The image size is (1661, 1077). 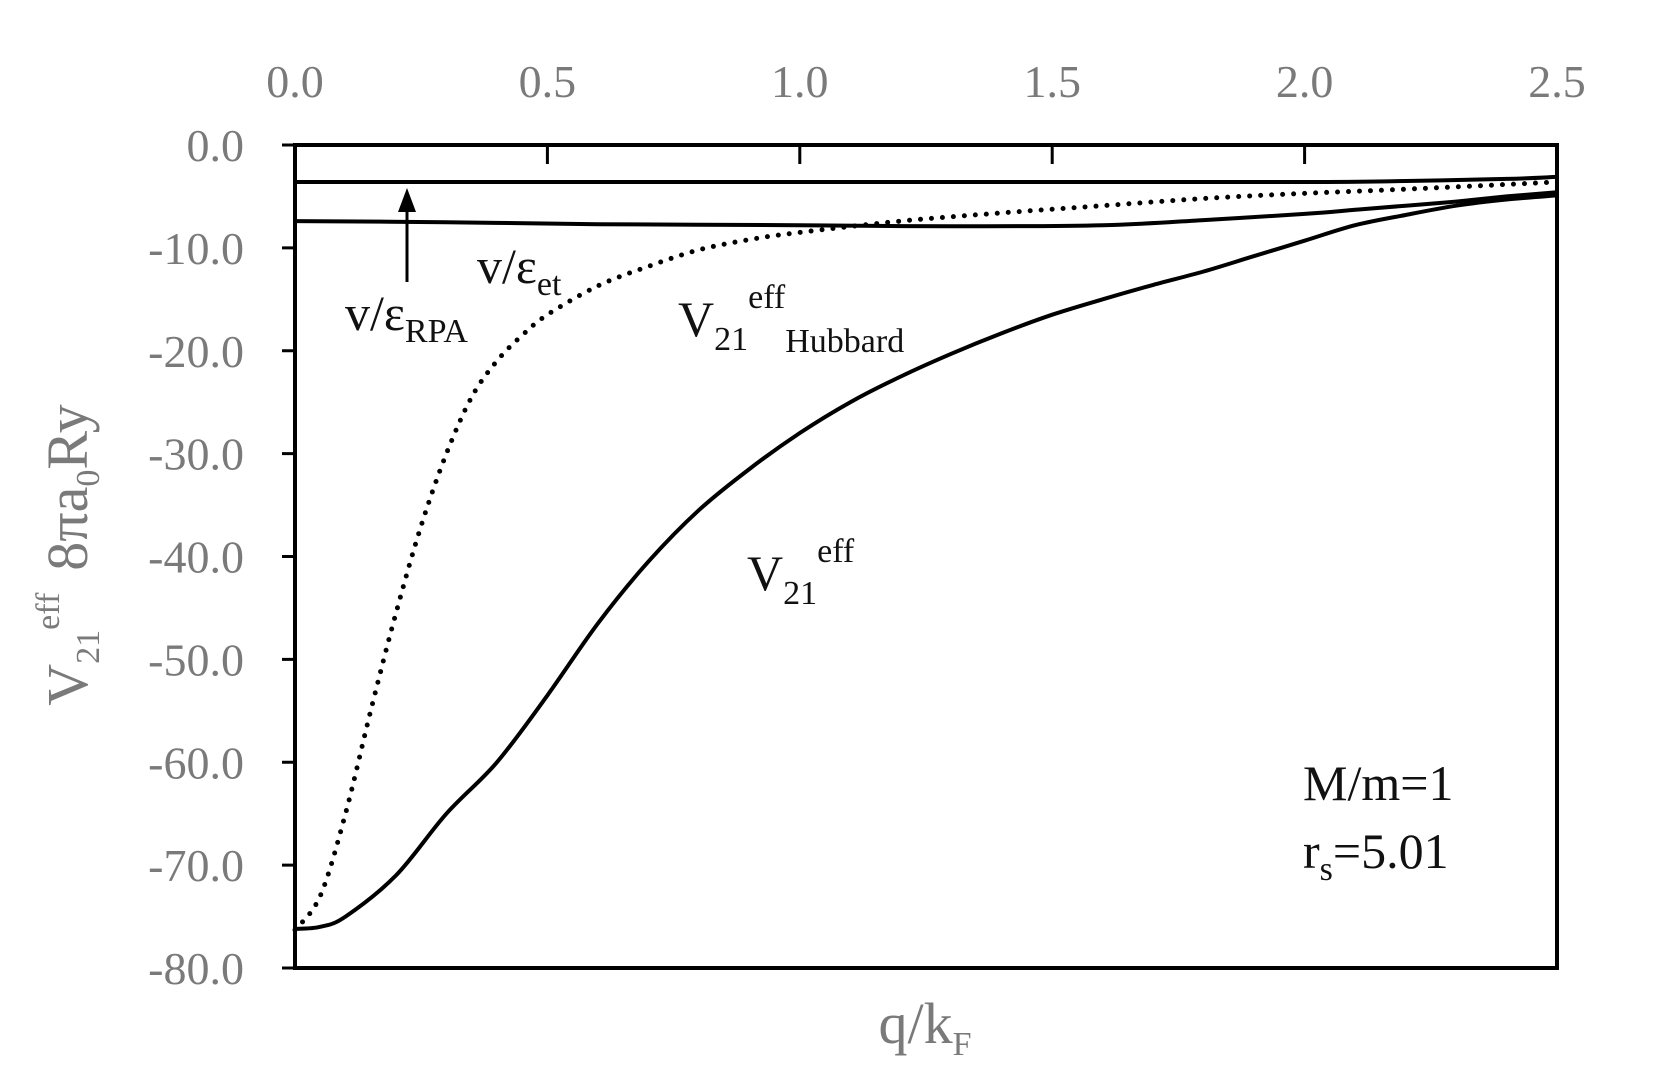 I want to click on arrow-head-icon, so click(x=407, y=200).